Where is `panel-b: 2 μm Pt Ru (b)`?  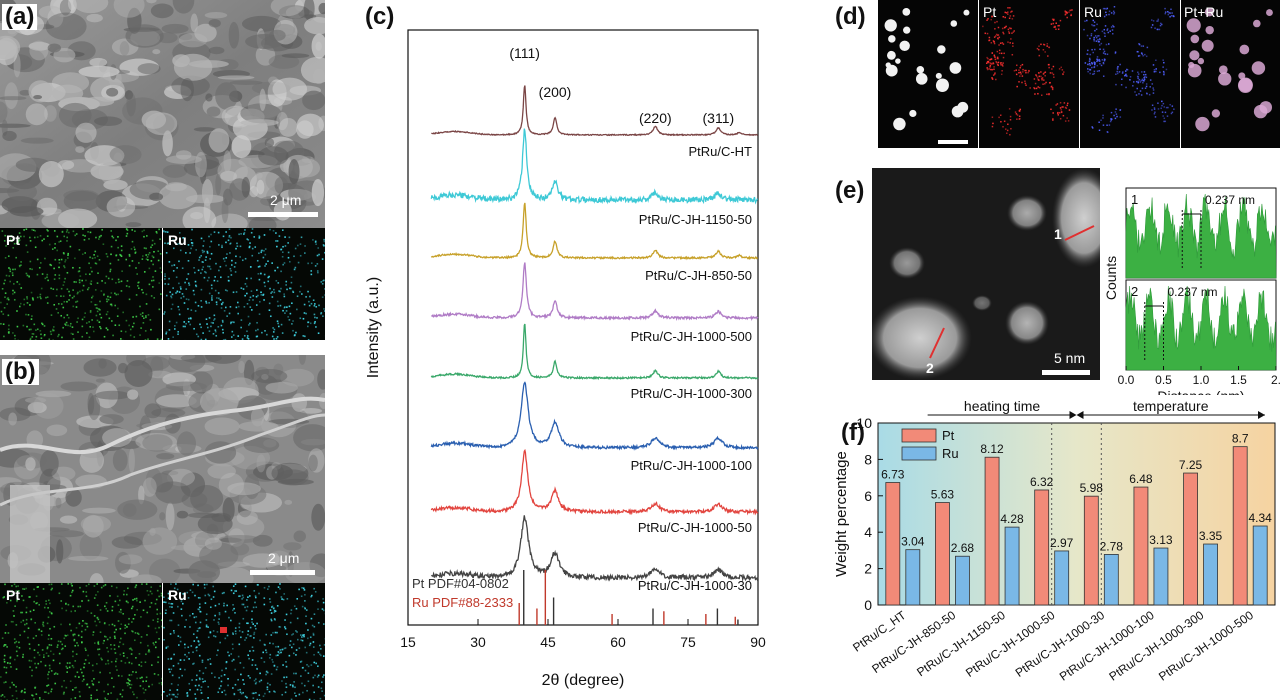 panel-b: 2 μm Pt Ru (b) is located at coordinates (162, 527).